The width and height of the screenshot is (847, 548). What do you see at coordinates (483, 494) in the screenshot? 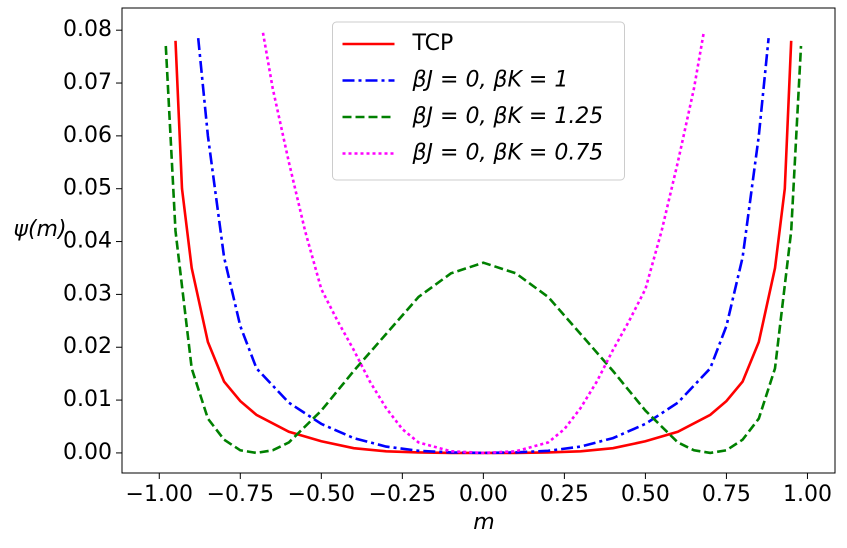
I see `x-tick-label: 0.00` at bounding box center [483, 494].